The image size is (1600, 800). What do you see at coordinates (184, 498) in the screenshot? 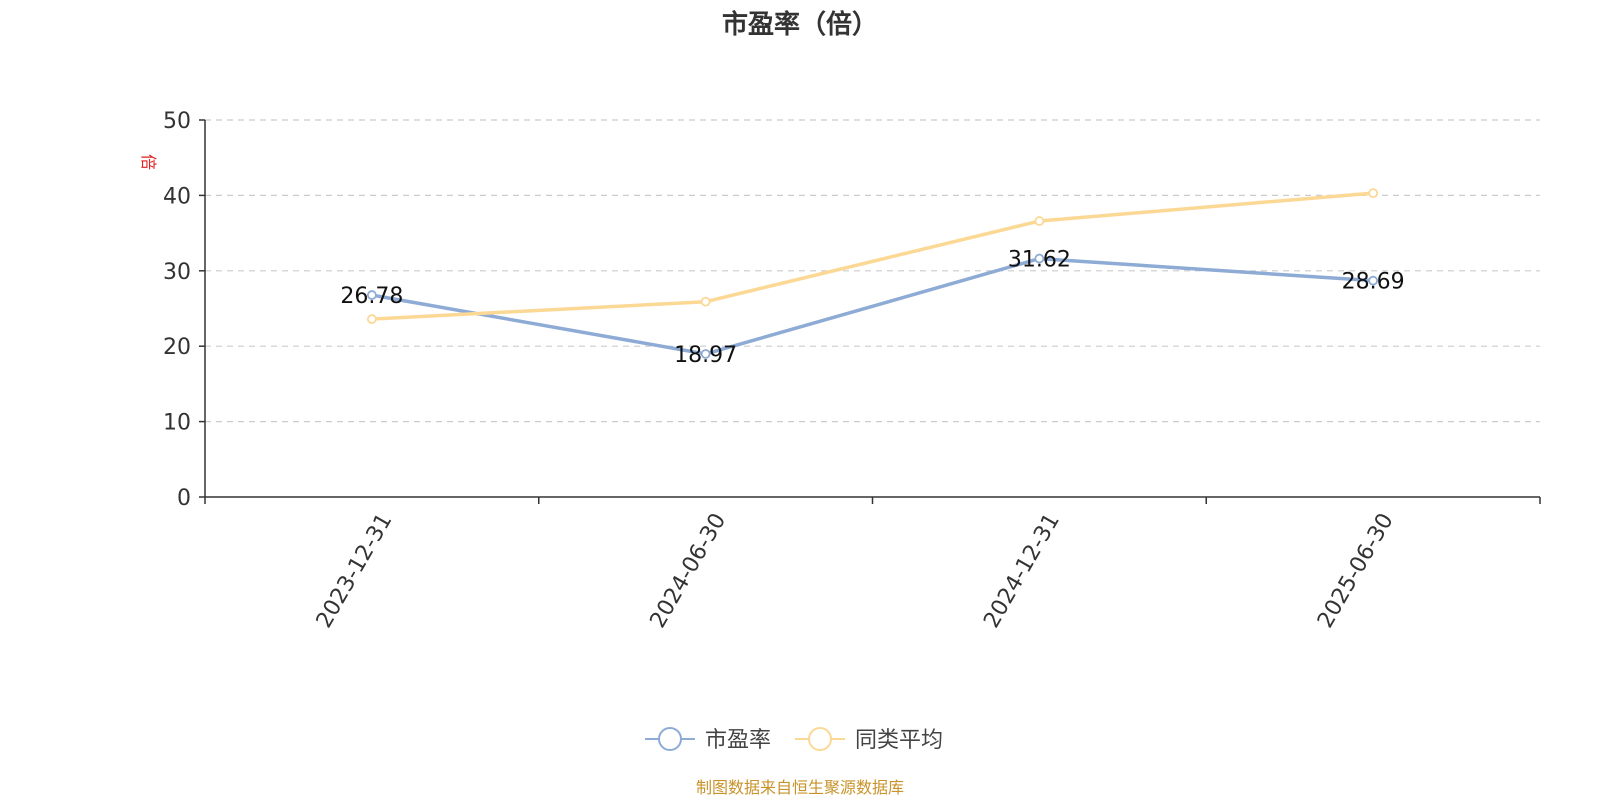
I see `y-tick-label: 0` at bounding box center [184, 498].